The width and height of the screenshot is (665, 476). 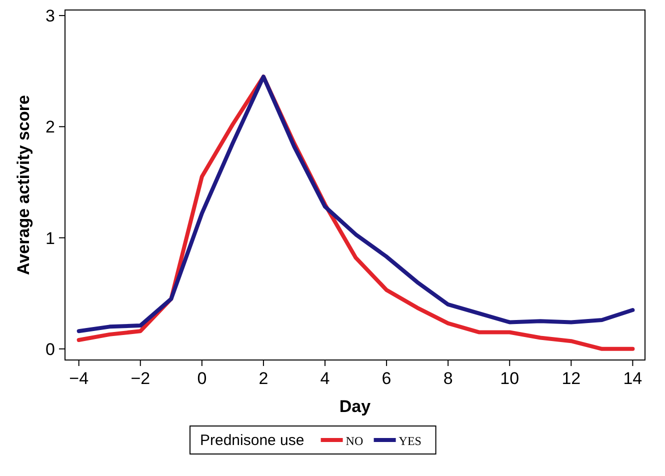 I want to click on x-tick-label: −4, so click(x=79, y=378).